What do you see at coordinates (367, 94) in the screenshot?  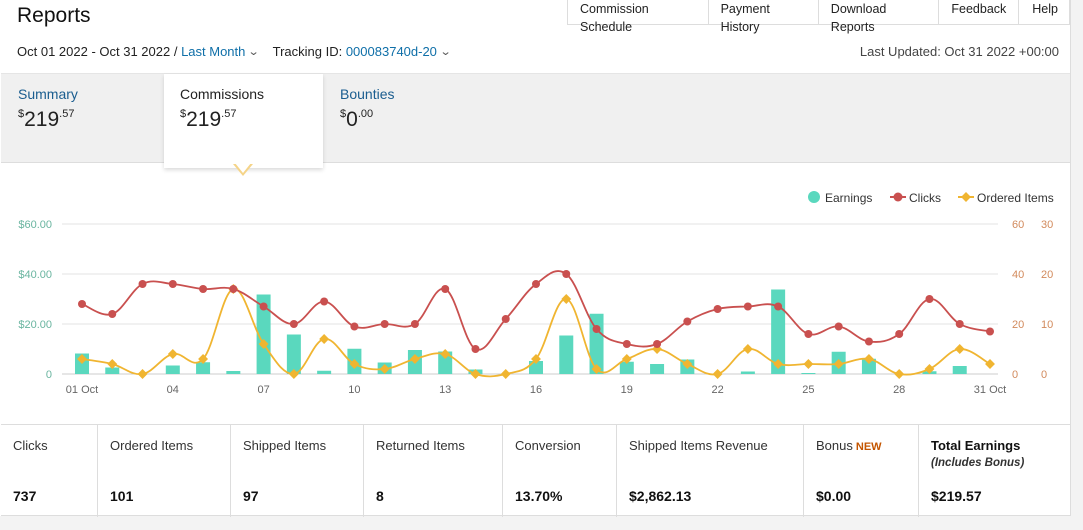 I see `tab-bounties-label: Bounties` at bounding box center [367, 94].